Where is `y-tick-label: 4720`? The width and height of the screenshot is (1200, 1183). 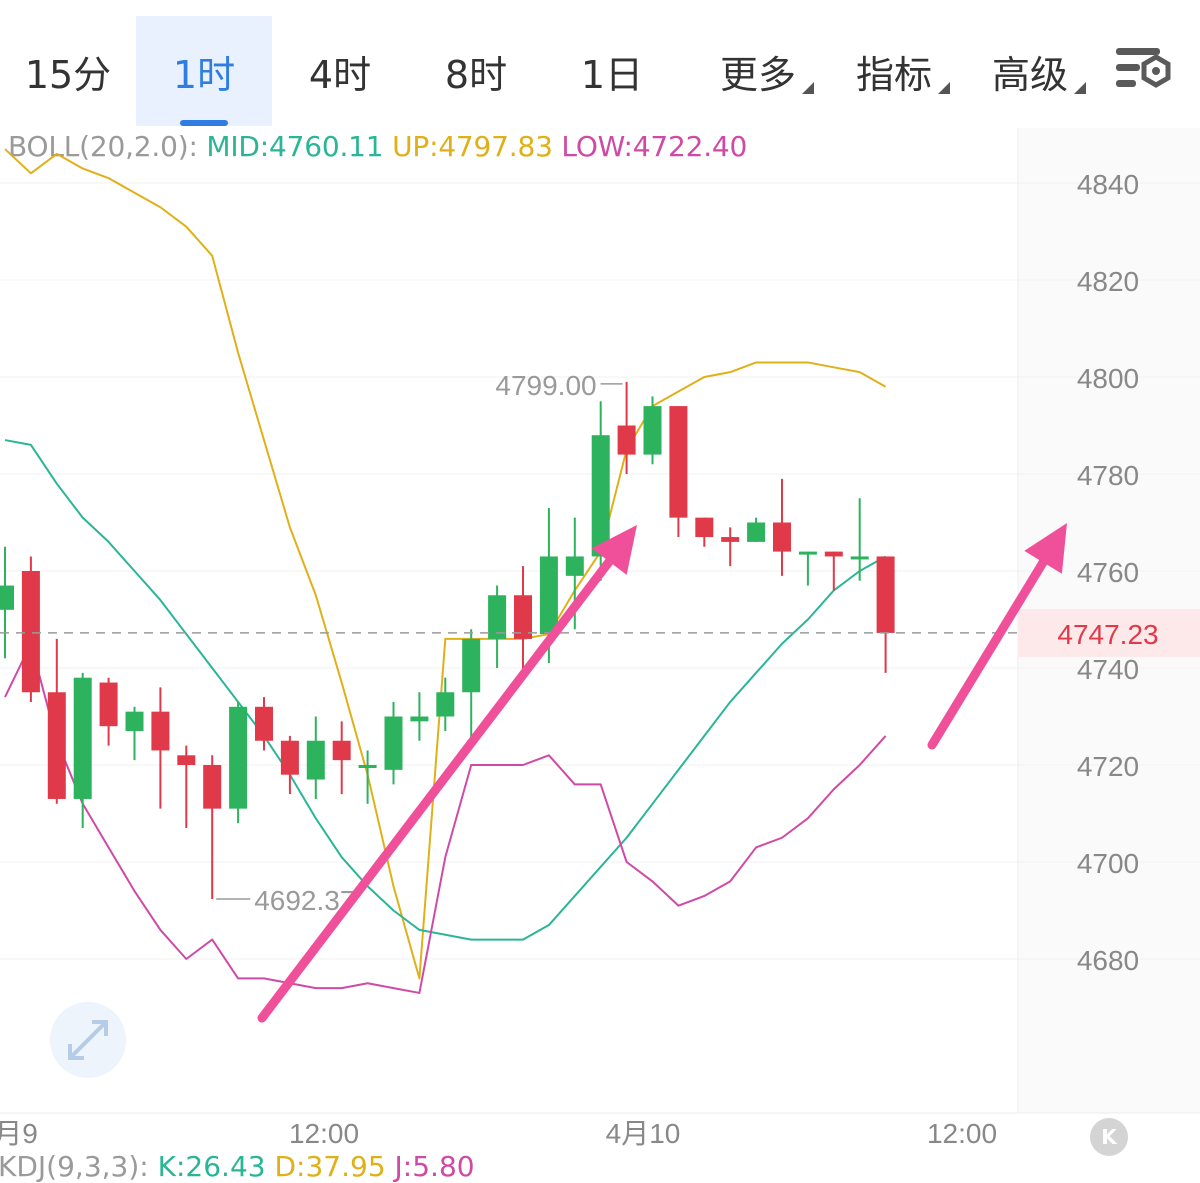 y-tick-label: 4720 is located at coordinates (1108, 766).